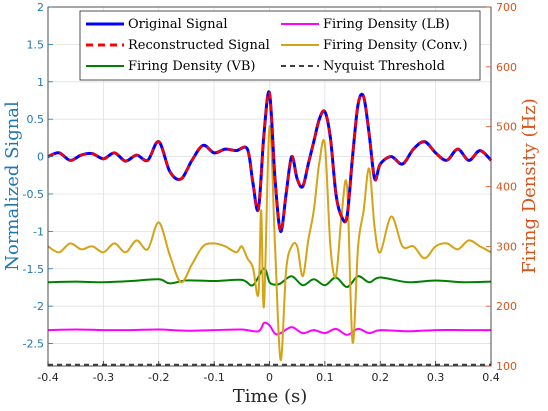 The width and height of the screenshot is (548, 411). I want to click on legend-label-vb: Firing Density (VB), so click(191, 66).